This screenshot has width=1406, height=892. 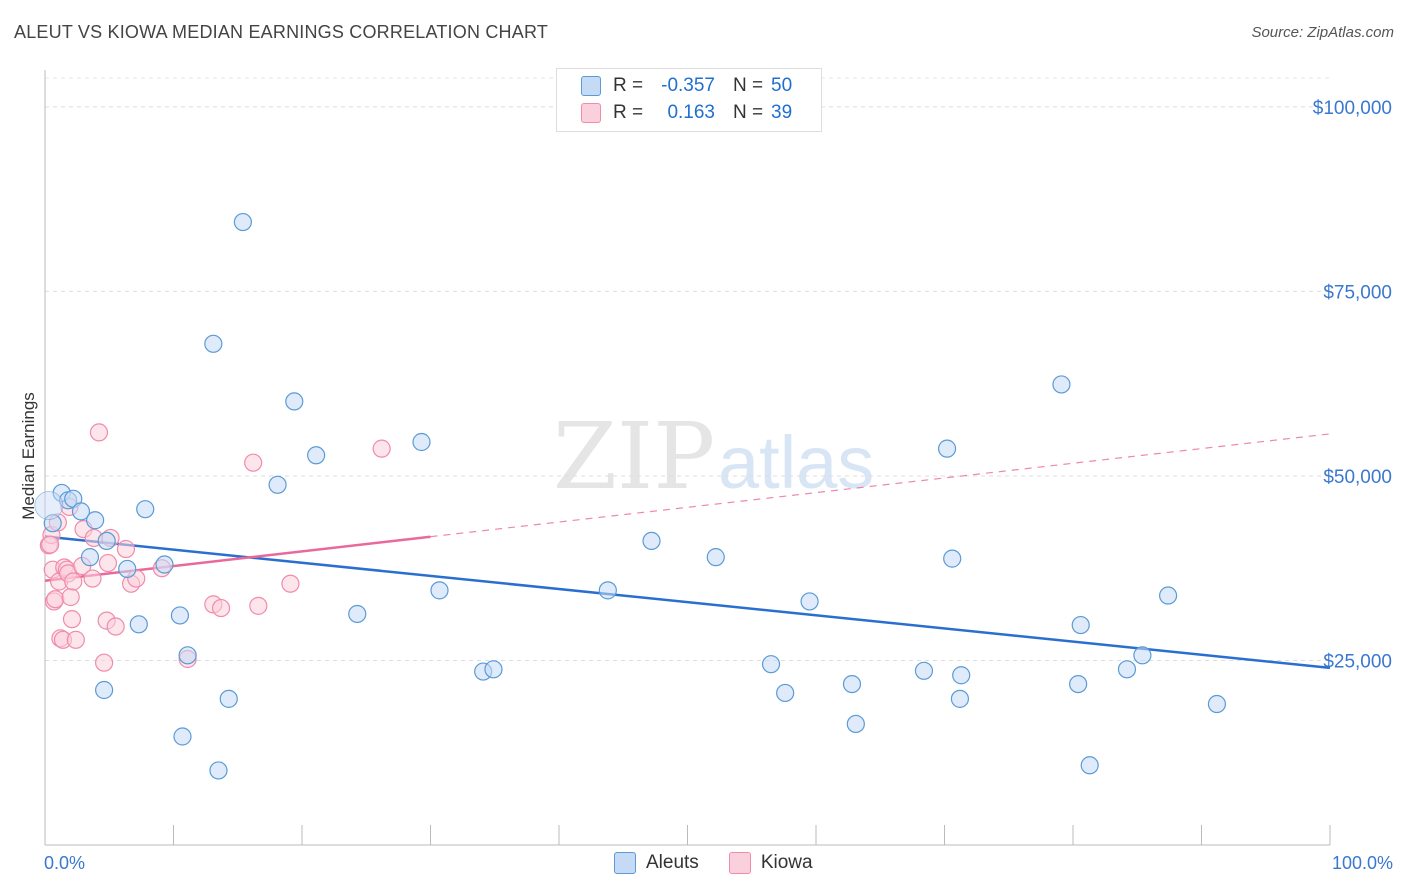 What do you see at coordinates (1357, 477) in the screenshot?
I see `y-tick-label: $50,000` at bounding box center [1357, 477].